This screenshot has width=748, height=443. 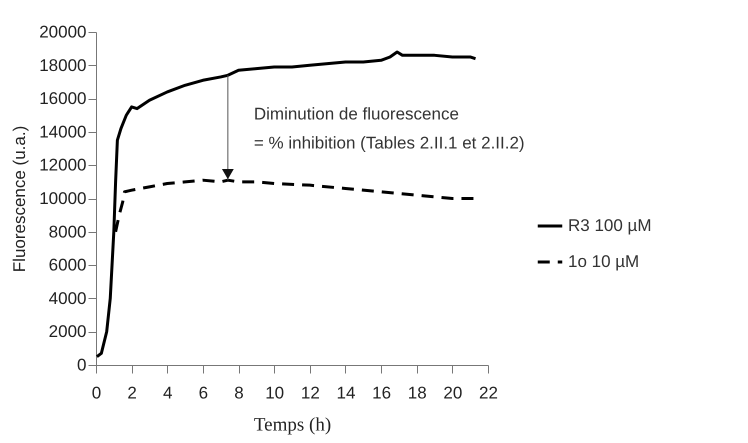 What do you see at coordinates (62, 65) in the screenshot?
I see `y-tick-label: 18000` at bounding box center [62, 65].